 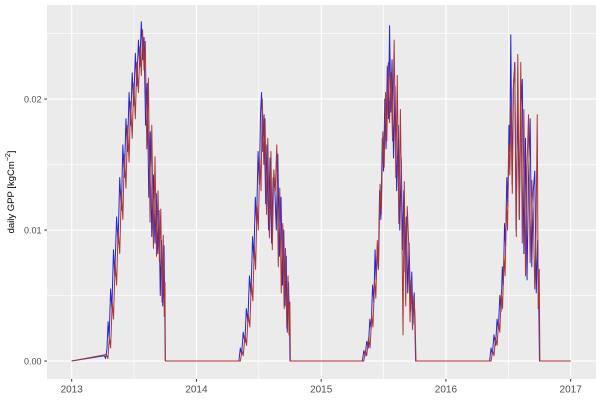 What do you see at coordinates (33, 99) in the screenshot?
I see `y-tick-label: 0.02` at bounding box center [33, 99].